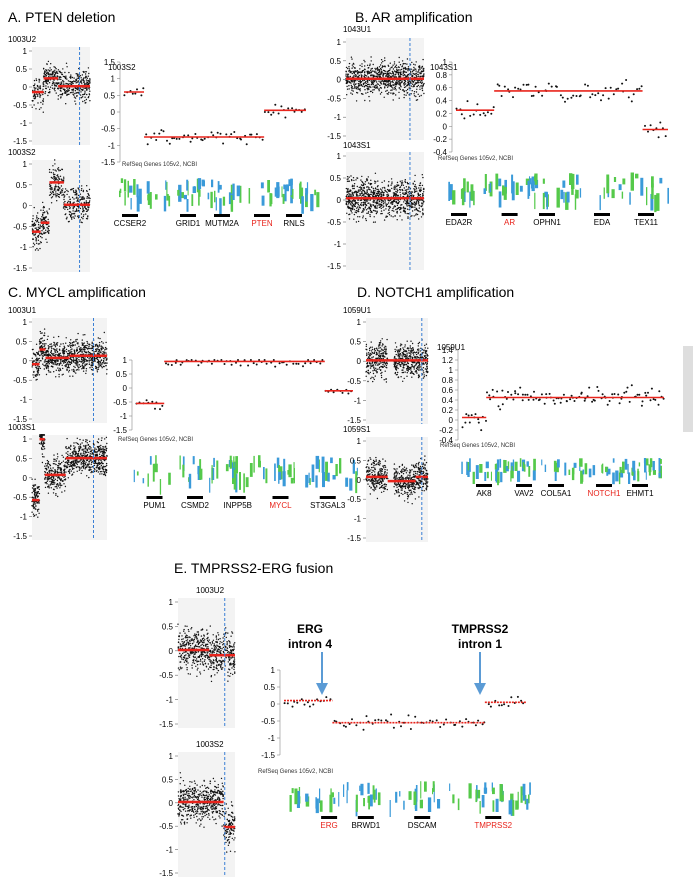 The width and height of the screenshot is (700, 893). Describe the element at coordinates (20, 268) in the screenshot. I see `y-tick-label: -1.5` at that location.